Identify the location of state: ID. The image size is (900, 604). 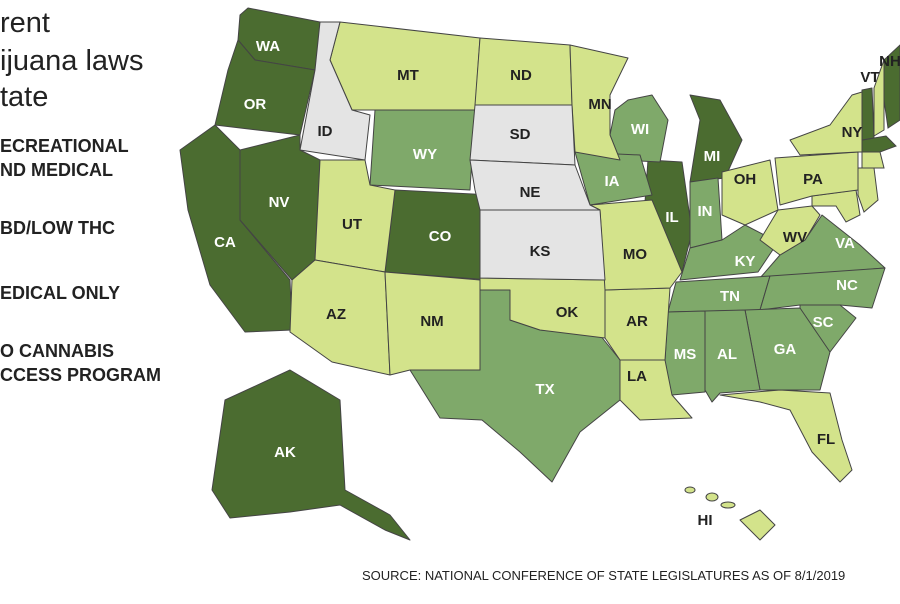
(335, 91).